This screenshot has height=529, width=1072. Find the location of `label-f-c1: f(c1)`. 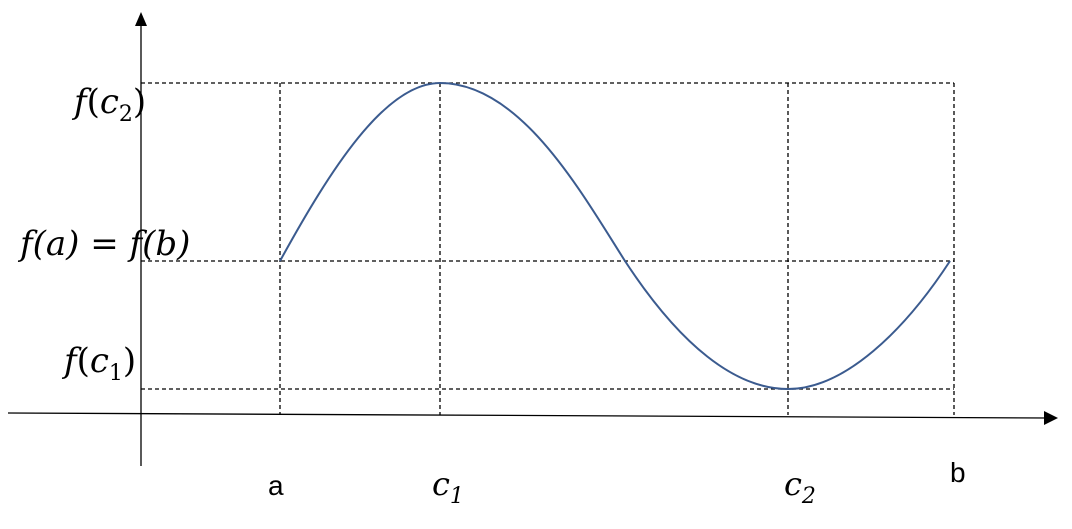

label-f-c1: f(c1) is located at coordinates (98, 363).